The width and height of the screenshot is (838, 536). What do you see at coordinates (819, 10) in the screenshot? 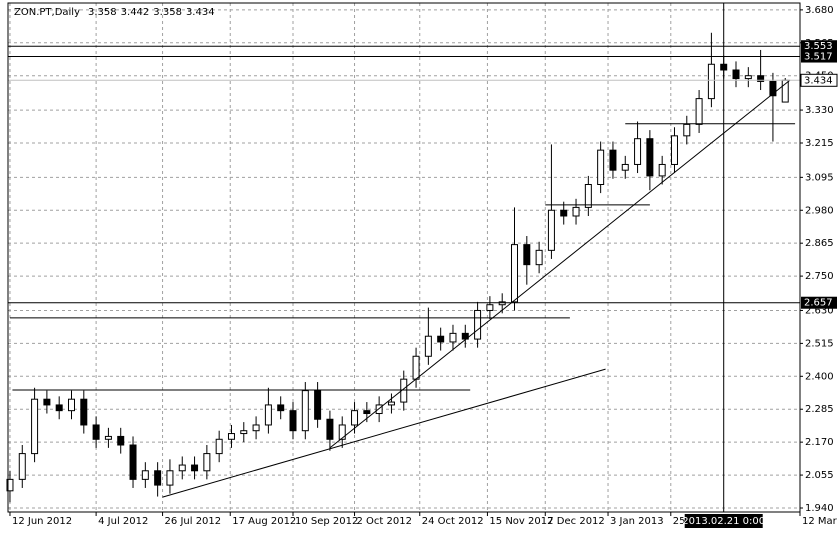
I see `y-tick-label: 3.680` at bounding box center [819, 10].